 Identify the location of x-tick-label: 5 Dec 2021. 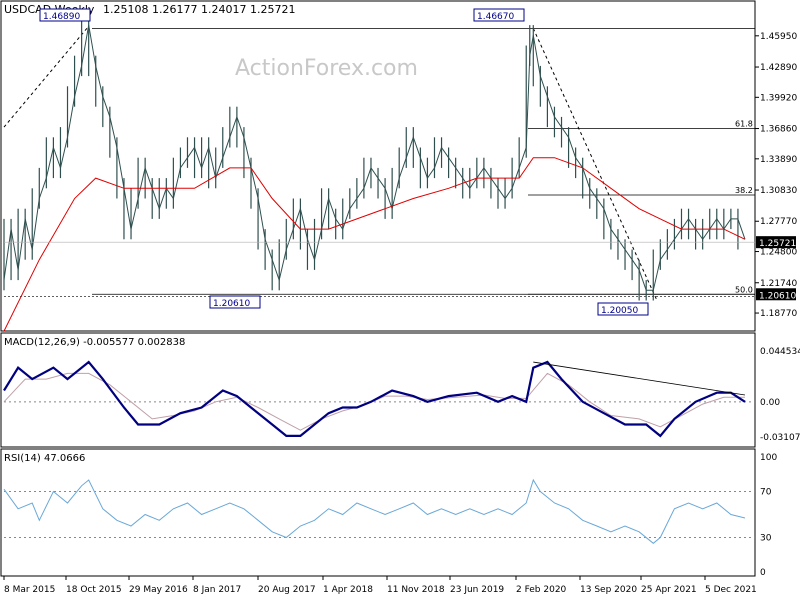
(731, 590).